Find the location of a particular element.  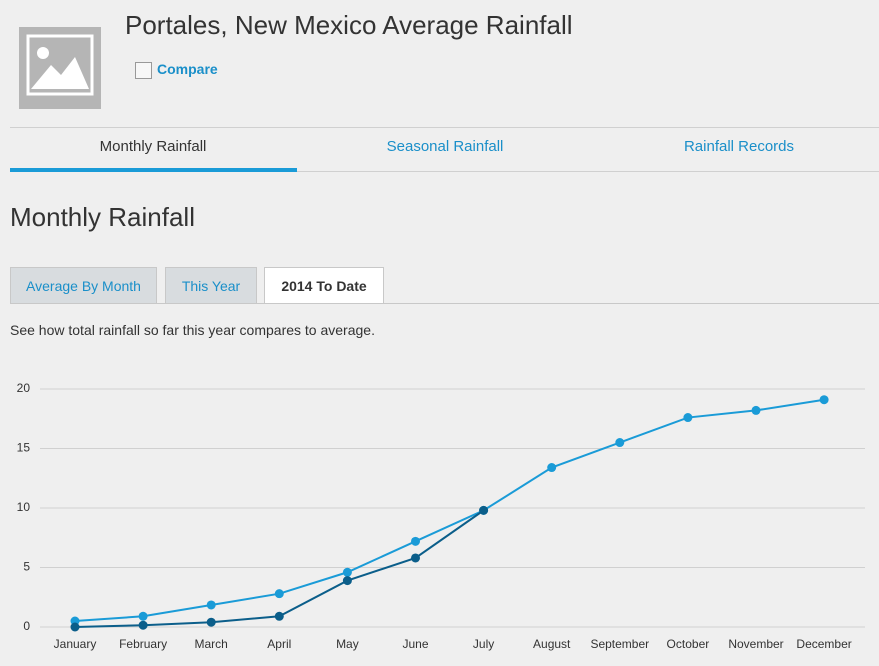

x-tick-label: September is located at coordinates (619, 644).